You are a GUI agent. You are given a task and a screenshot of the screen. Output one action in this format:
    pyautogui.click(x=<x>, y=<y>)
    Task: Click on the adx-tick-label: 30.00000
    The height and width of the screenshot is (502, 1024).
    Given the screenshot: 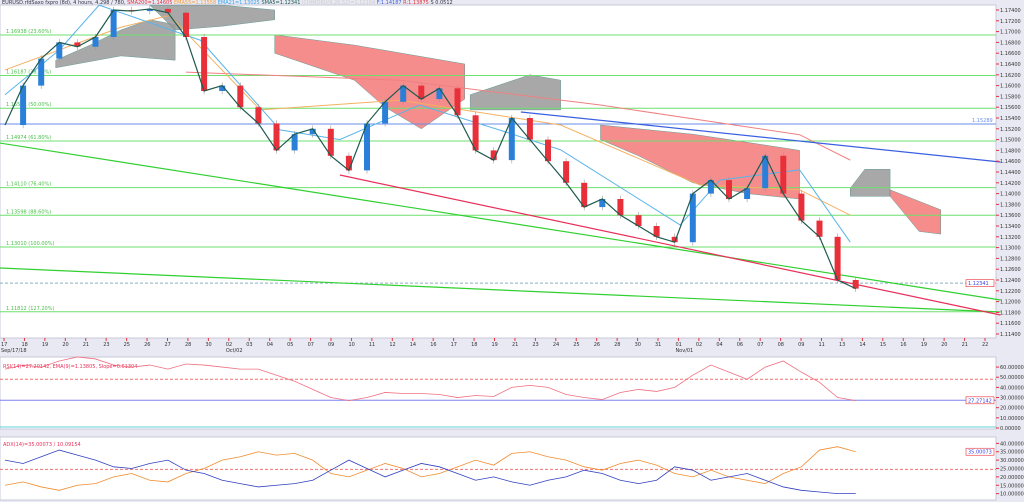 What is the action you would take?
    pyautogui.click(x=1012, y=461)
    